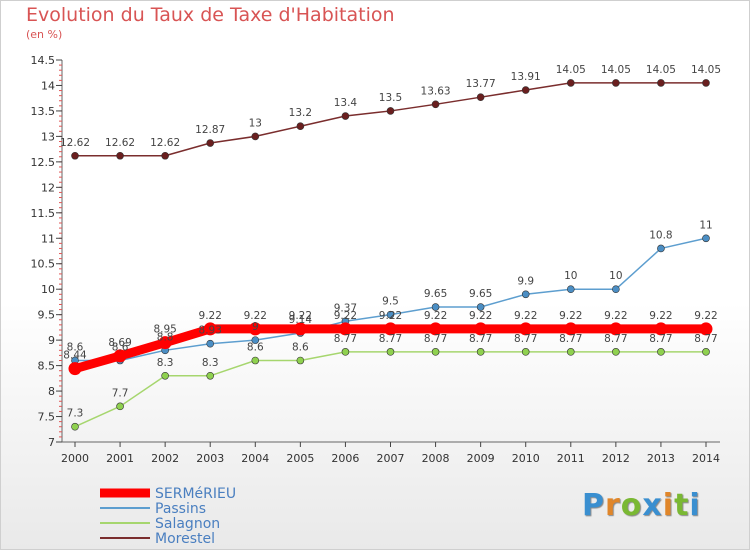  What do you see at coordinates (48, 187) in the screenshot?
I see `y-tick-label: 12` at bounding box center [48, 187].